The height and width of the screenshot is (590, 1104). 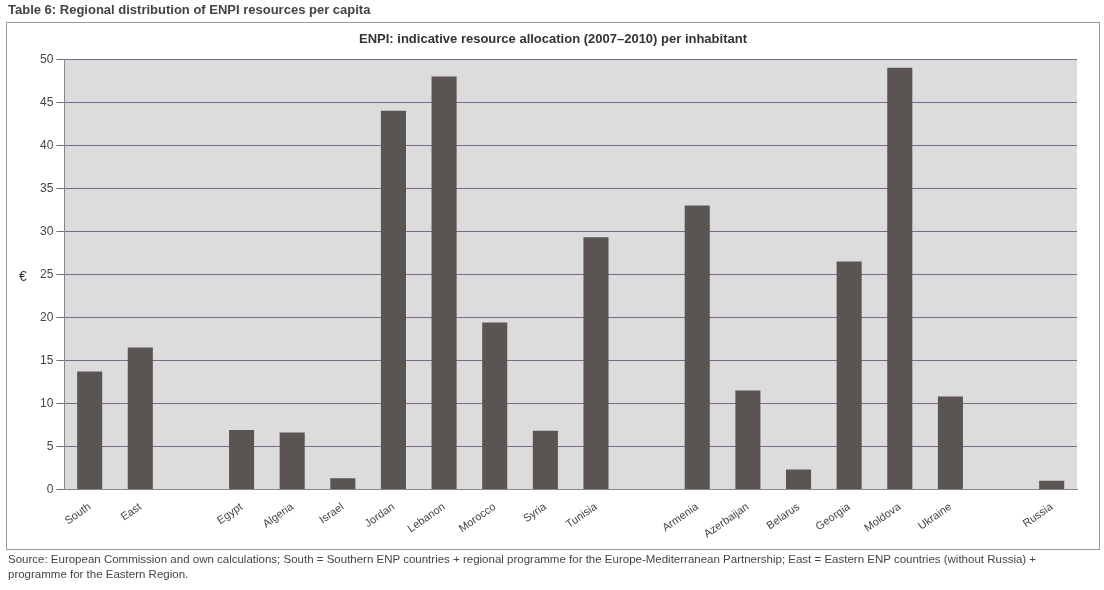 I want to click on y-tick-label: 45, so click(x=46, y=101).